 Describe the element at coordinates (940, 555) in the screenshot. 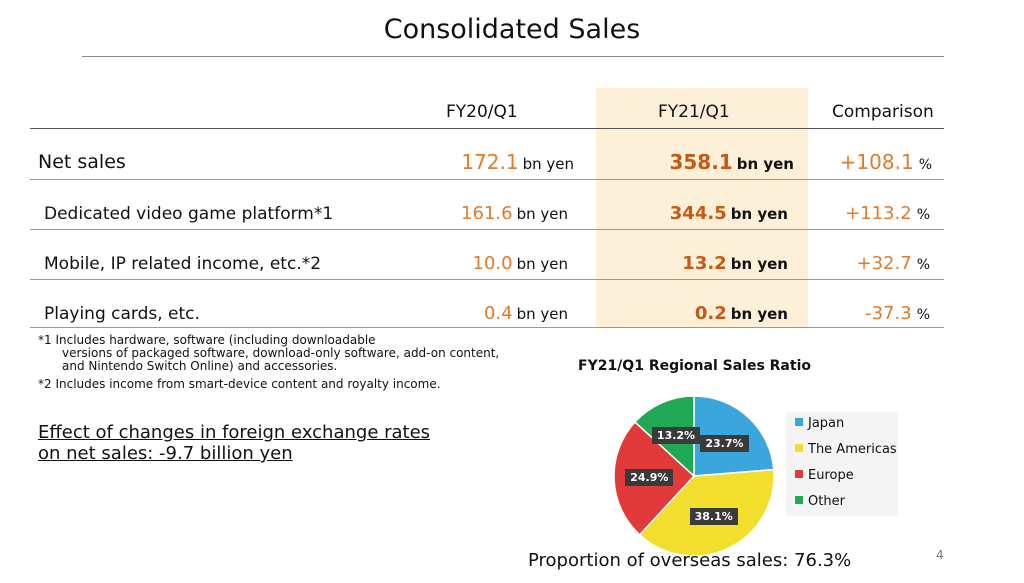

I see `page-number: 4` at that location.